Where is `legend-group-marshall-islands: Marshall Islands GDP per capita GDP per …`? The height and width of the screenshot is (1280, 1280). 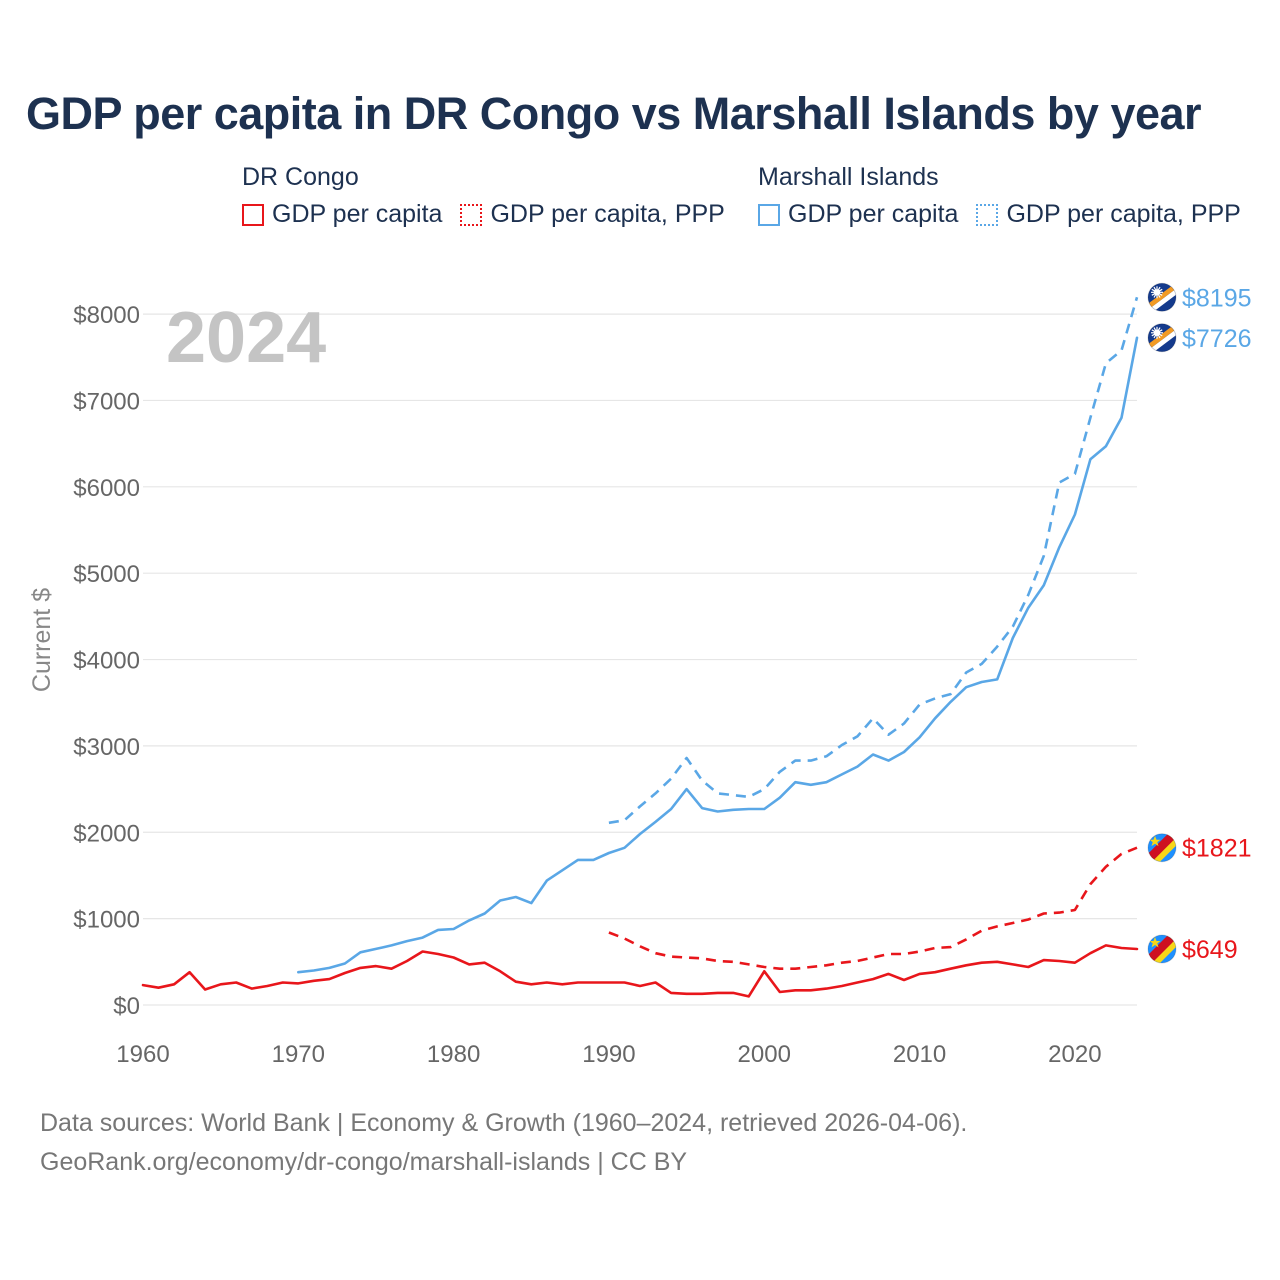
legend-group-marshall-islands: Marshall Islands GDP per capita GDP per … is located at coordinates (1008, 194).